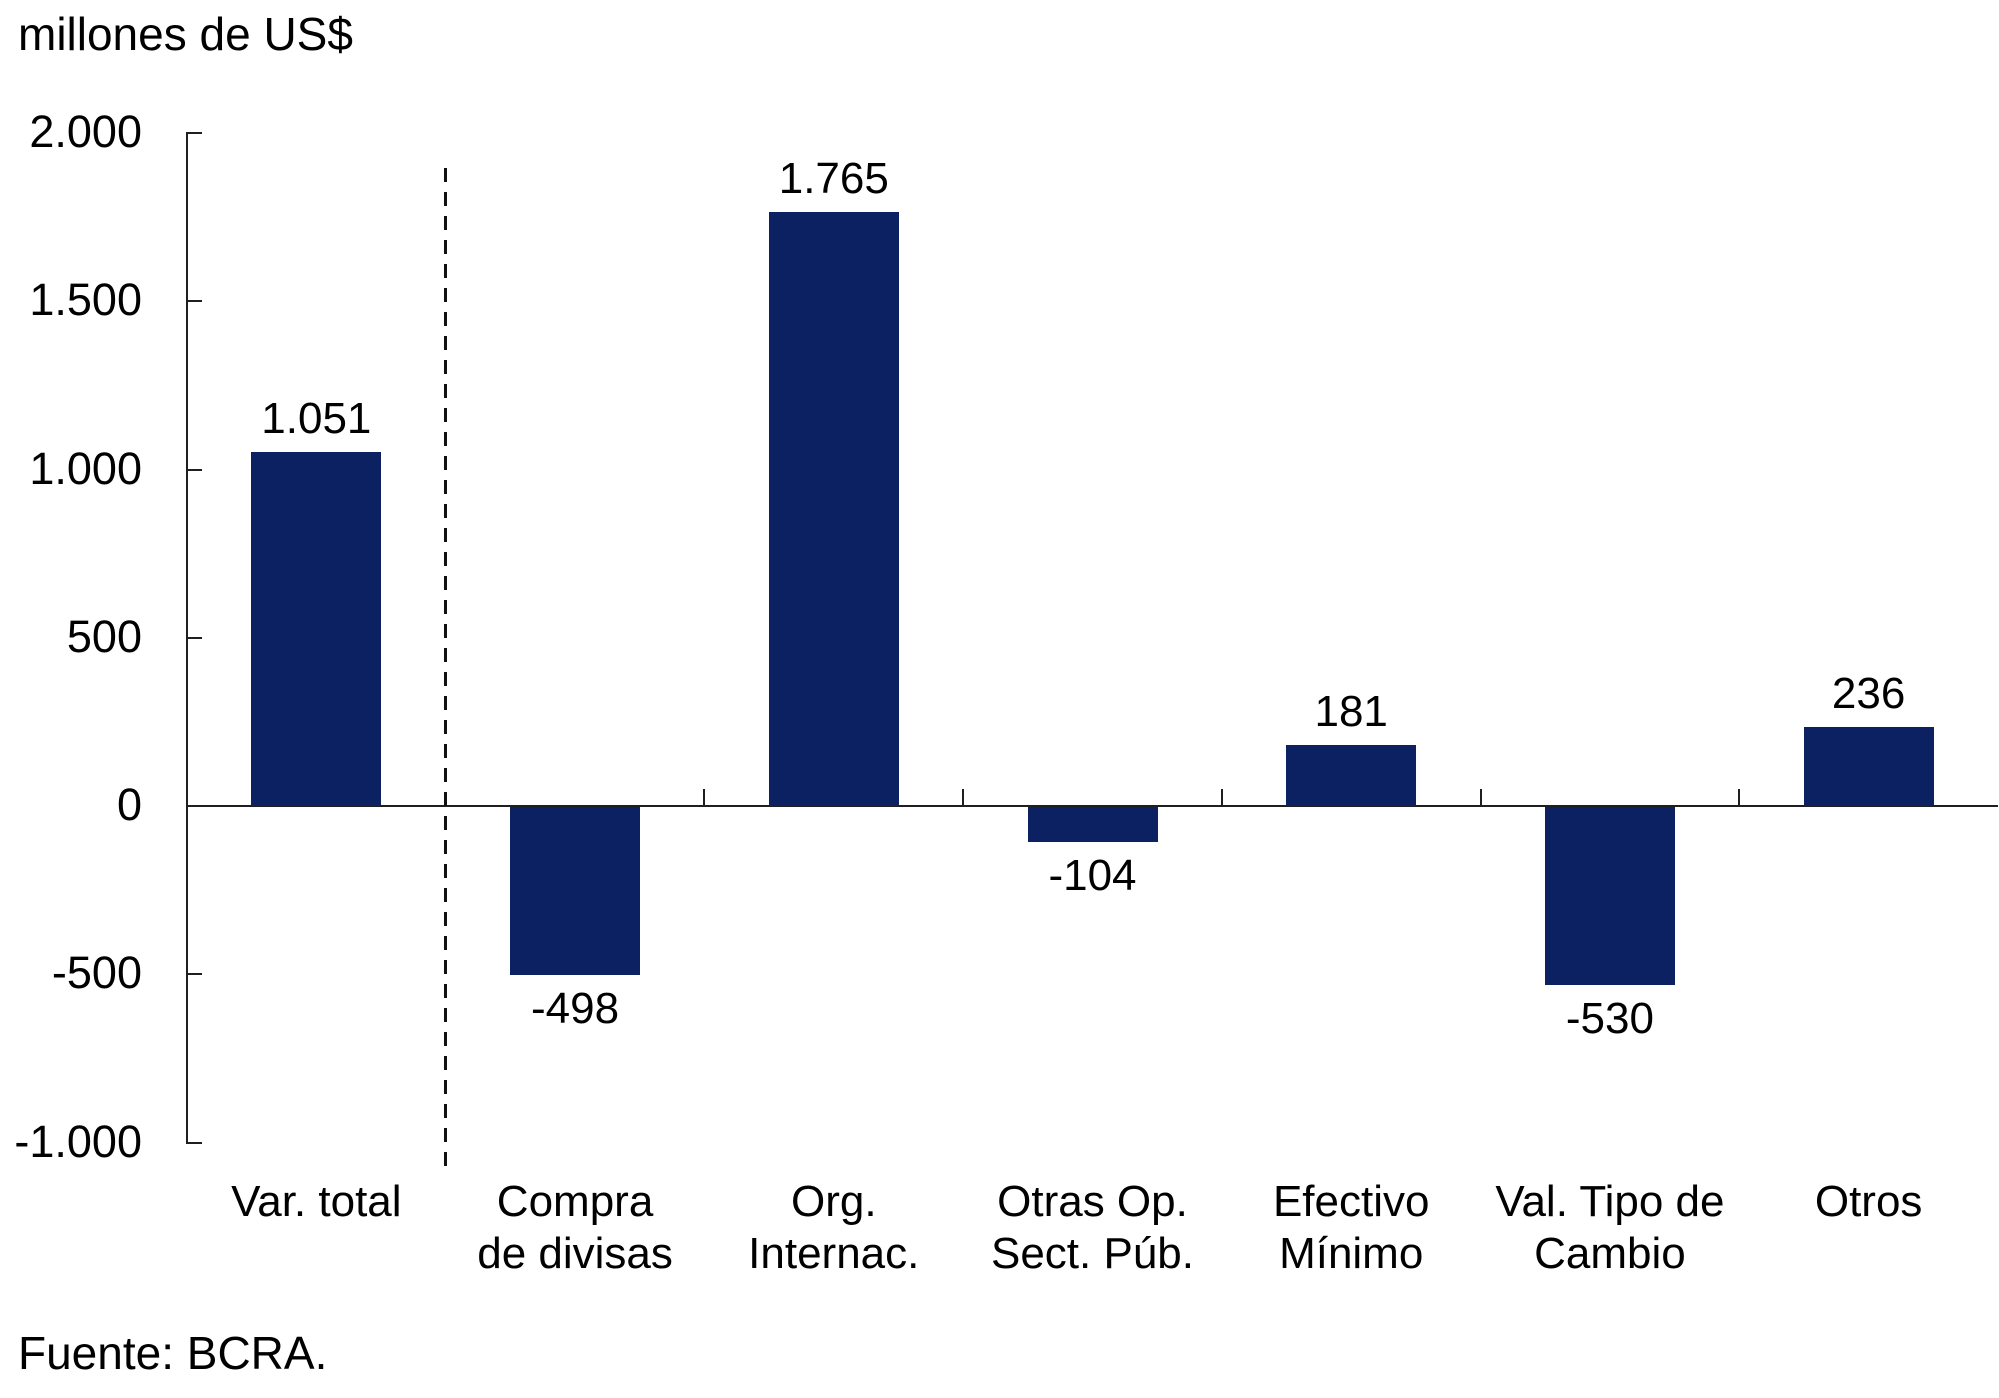 This screenshot has width=1999, height=1398. I want to click on category-label: Val. Tipo de Cambio, so click(1610, 1228).